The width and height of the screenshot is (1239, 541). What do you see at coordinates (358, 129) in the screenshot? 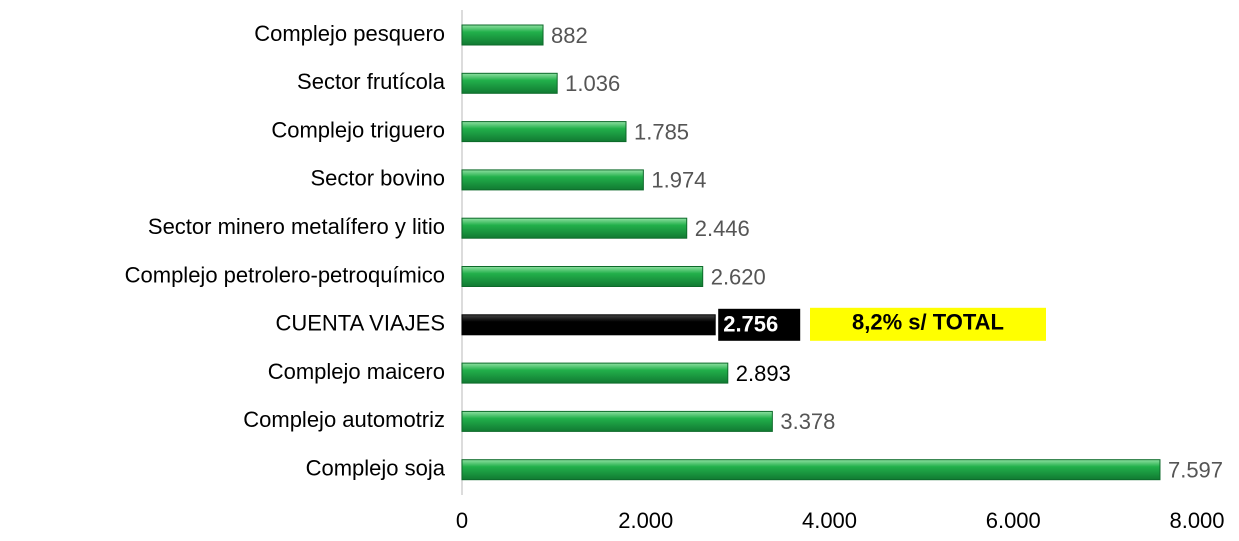
I see `y-tick-label: Complejo triguero` at bounding box center [358, 129].